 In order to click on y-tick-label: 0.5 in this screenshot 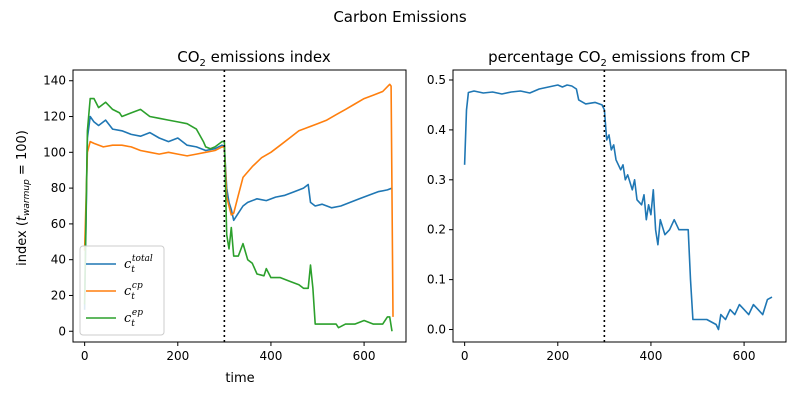, I will do `click(436, 80)`.